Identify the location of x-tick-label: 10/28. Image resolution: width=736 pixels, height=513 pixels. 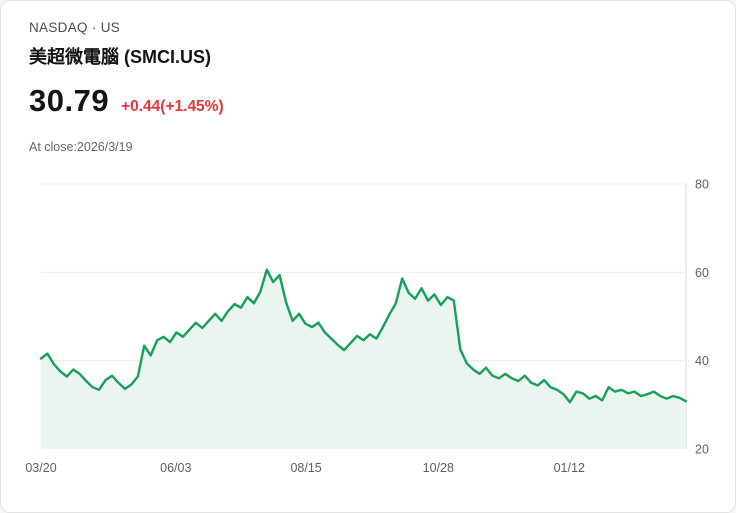
(438, 468).